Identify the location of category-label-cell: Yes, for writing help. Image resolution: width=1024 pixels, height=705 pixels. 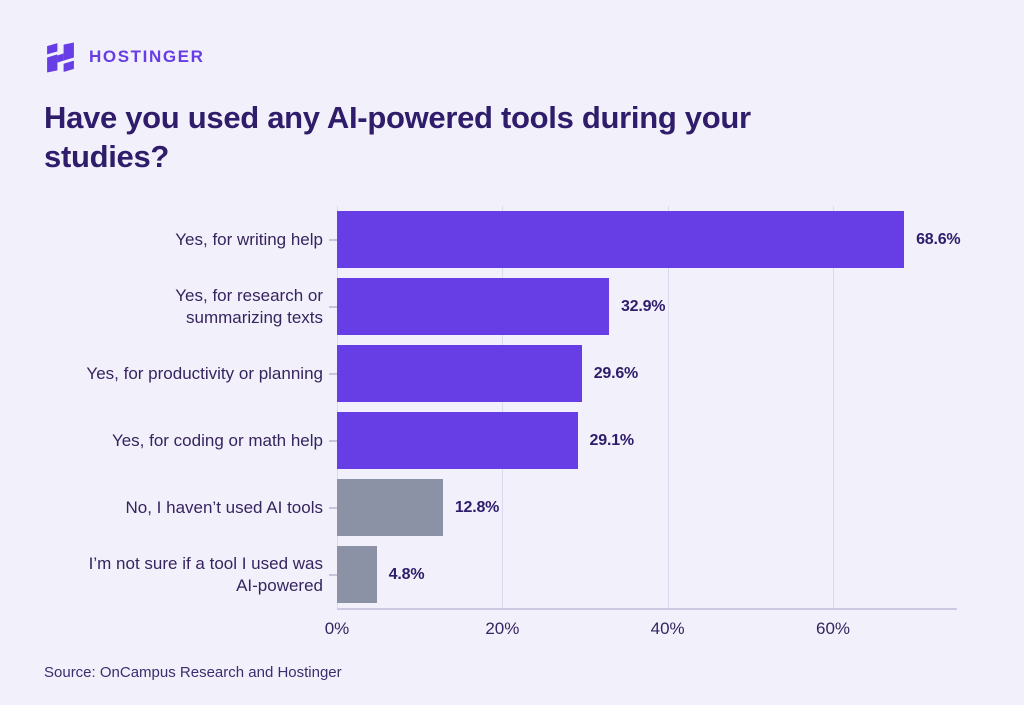
(190, 239).